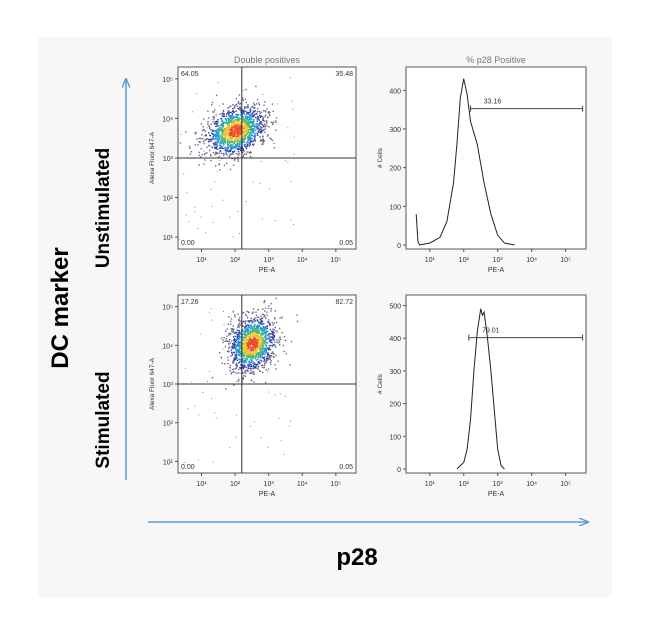 The height and width of the screenshot is (624, 650). Describe the element at coordinates (498, 484) in the screenshot. I see `x-tick-label: 10³` at that location.